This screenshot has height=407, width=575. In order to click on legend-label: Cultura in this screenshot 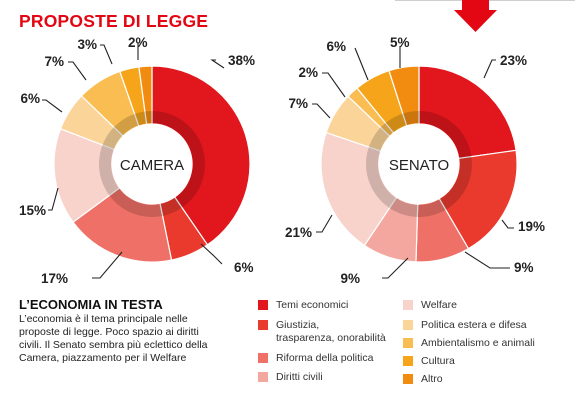, I will do `click(438, 361)`.